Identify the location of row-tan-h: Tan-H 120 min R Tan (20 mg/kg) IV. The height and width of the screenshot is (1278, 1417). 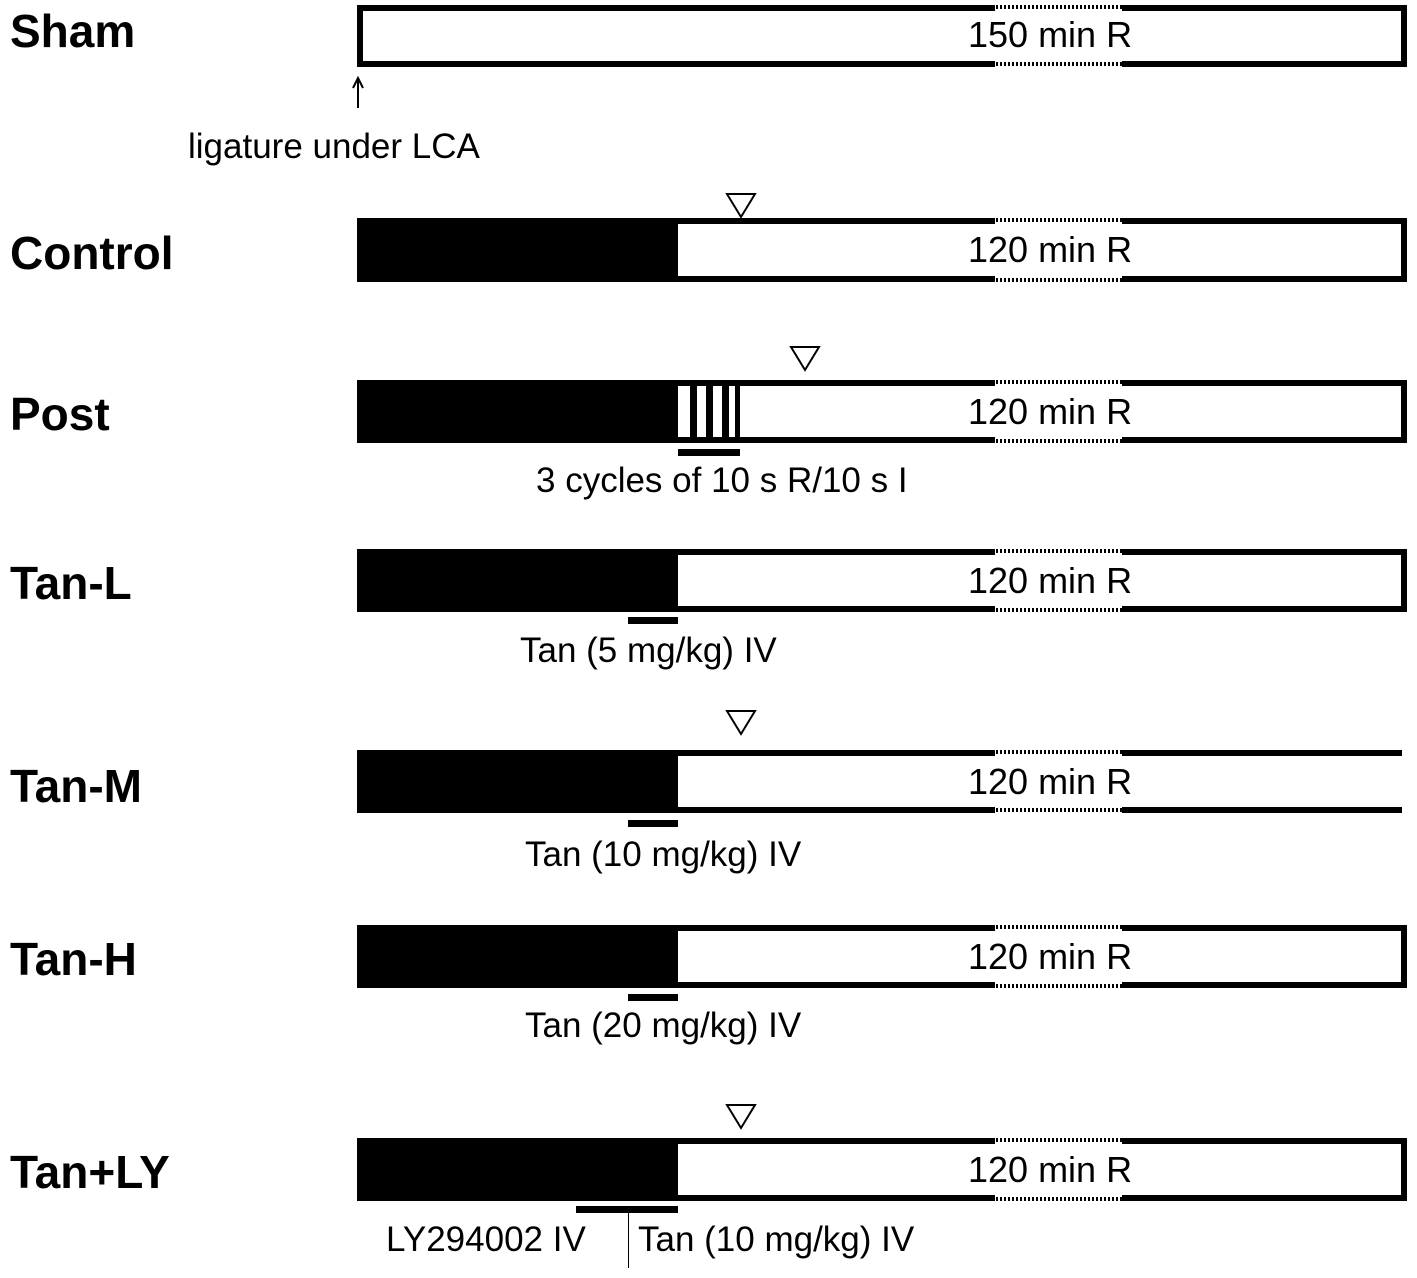
(708, 984).